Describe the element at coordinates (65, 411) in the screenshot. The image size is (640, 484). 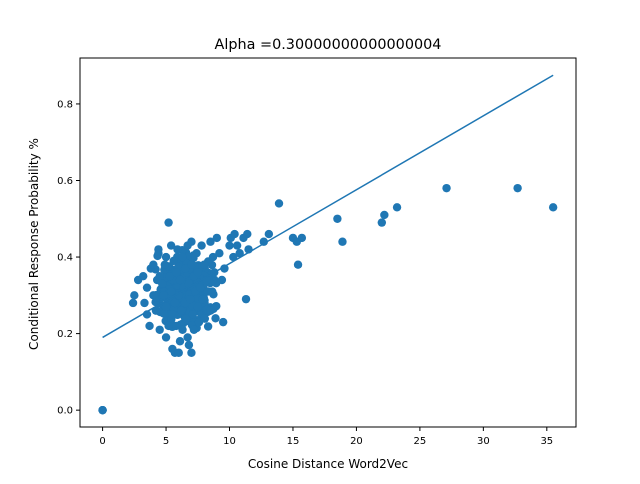
I see `y-tick-label: 0.0` at that location.